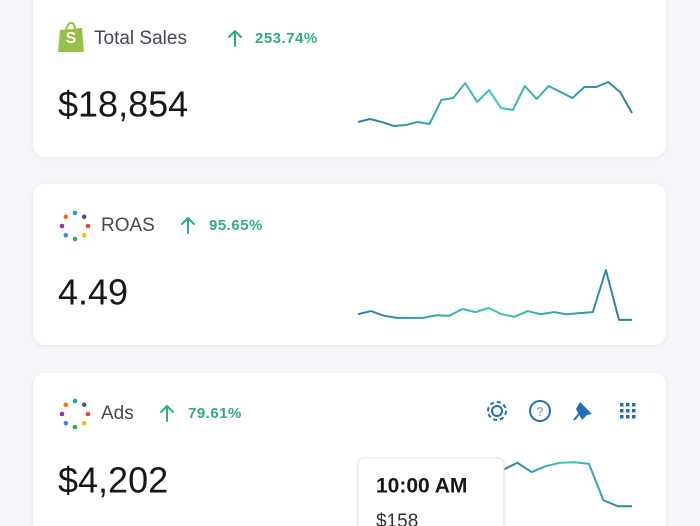 Image resolution: width=700 pixels, height=526 pixels. Describe the element at coordinates (582, 411) in the screenshot. I see `pin-button` at that location.